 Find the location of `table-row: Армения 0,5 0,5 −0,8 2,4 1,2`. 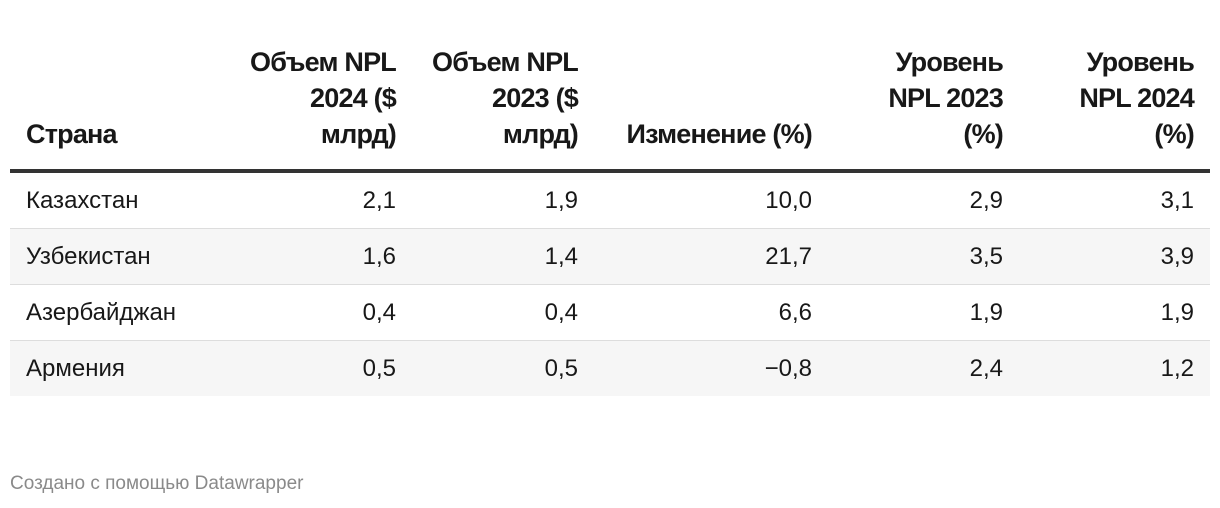

table-row: Армения 0,5 0,5 −0,8 2,4 1,2 is located at coordinates (610, 368).